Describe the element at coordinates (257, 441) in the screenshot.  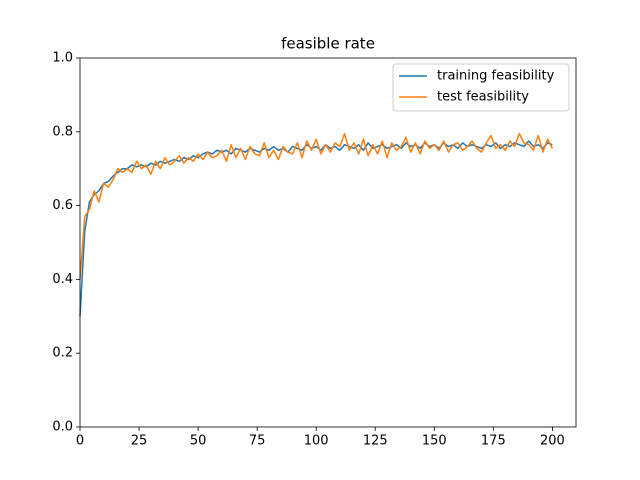
I see `x-tick-label: 75` at that location.